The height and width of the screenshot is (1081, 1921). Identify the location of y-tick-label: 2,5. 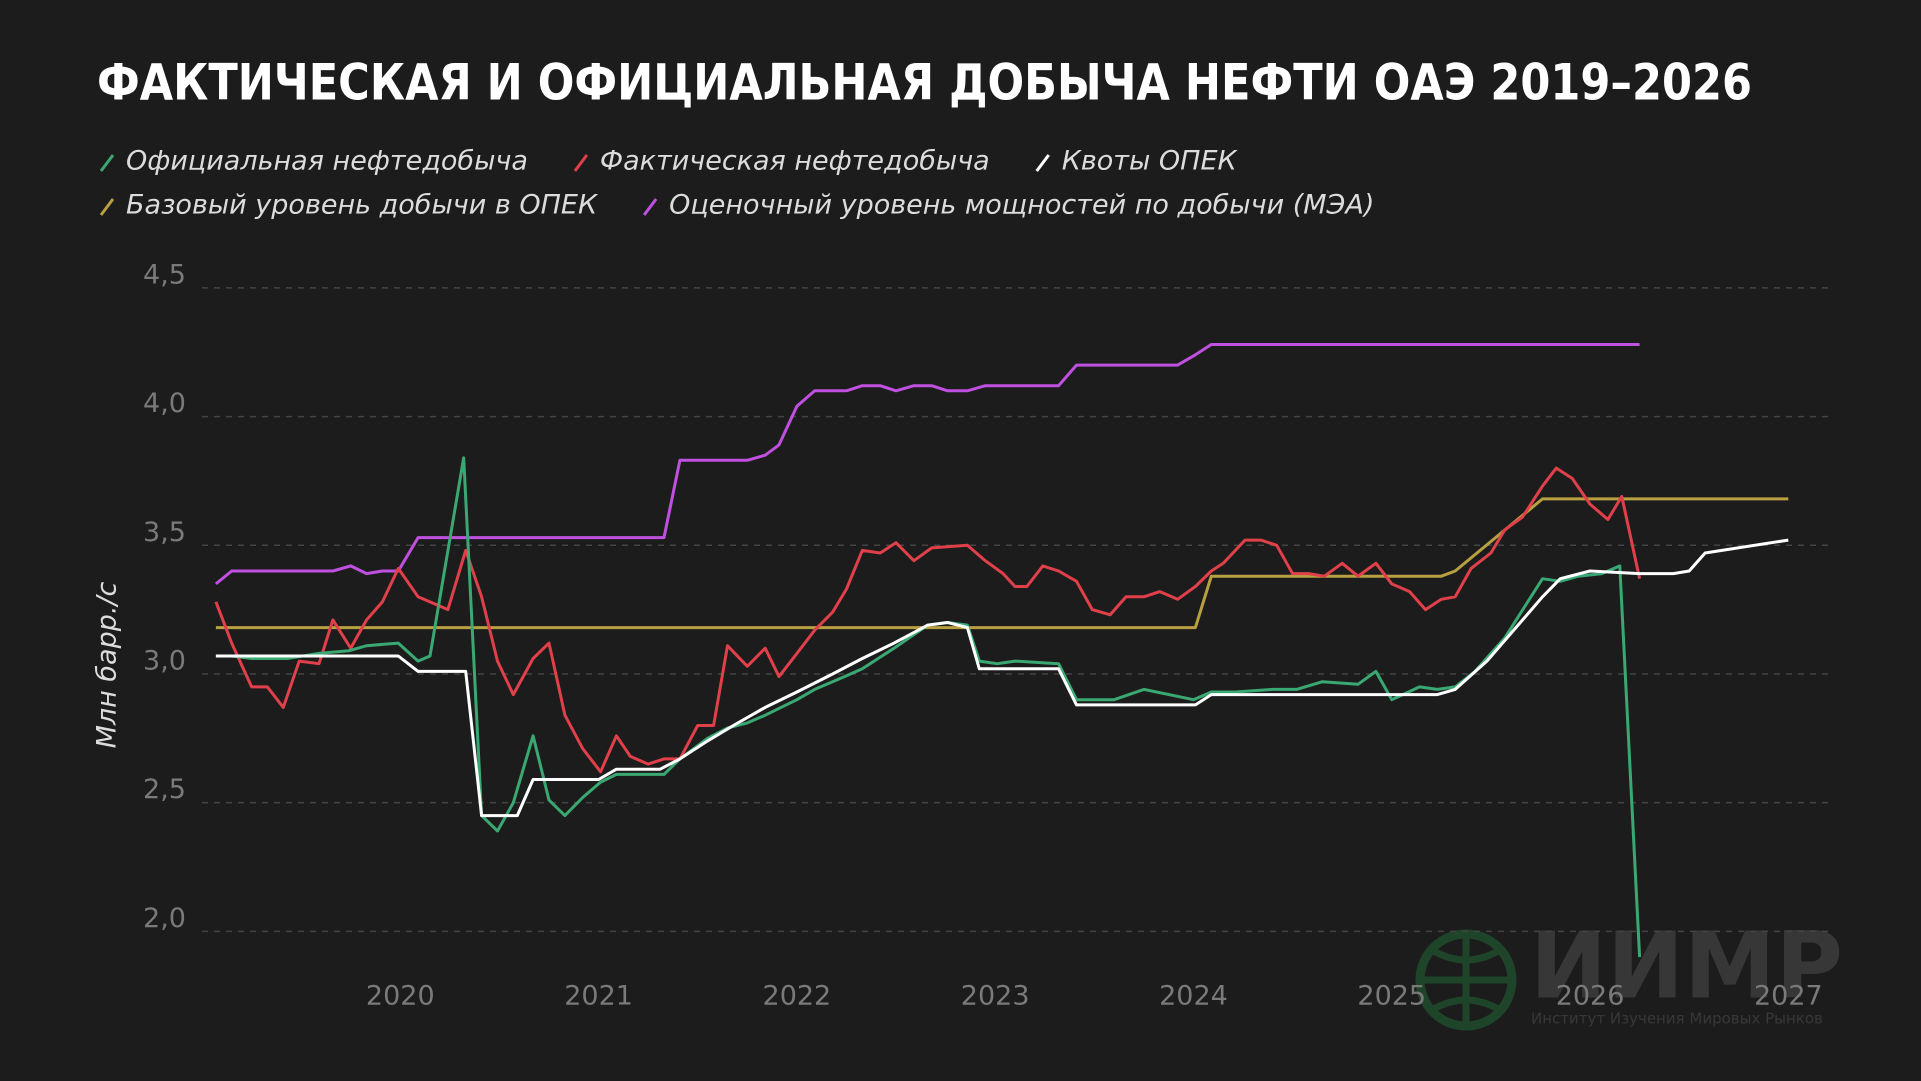
(164, 789).